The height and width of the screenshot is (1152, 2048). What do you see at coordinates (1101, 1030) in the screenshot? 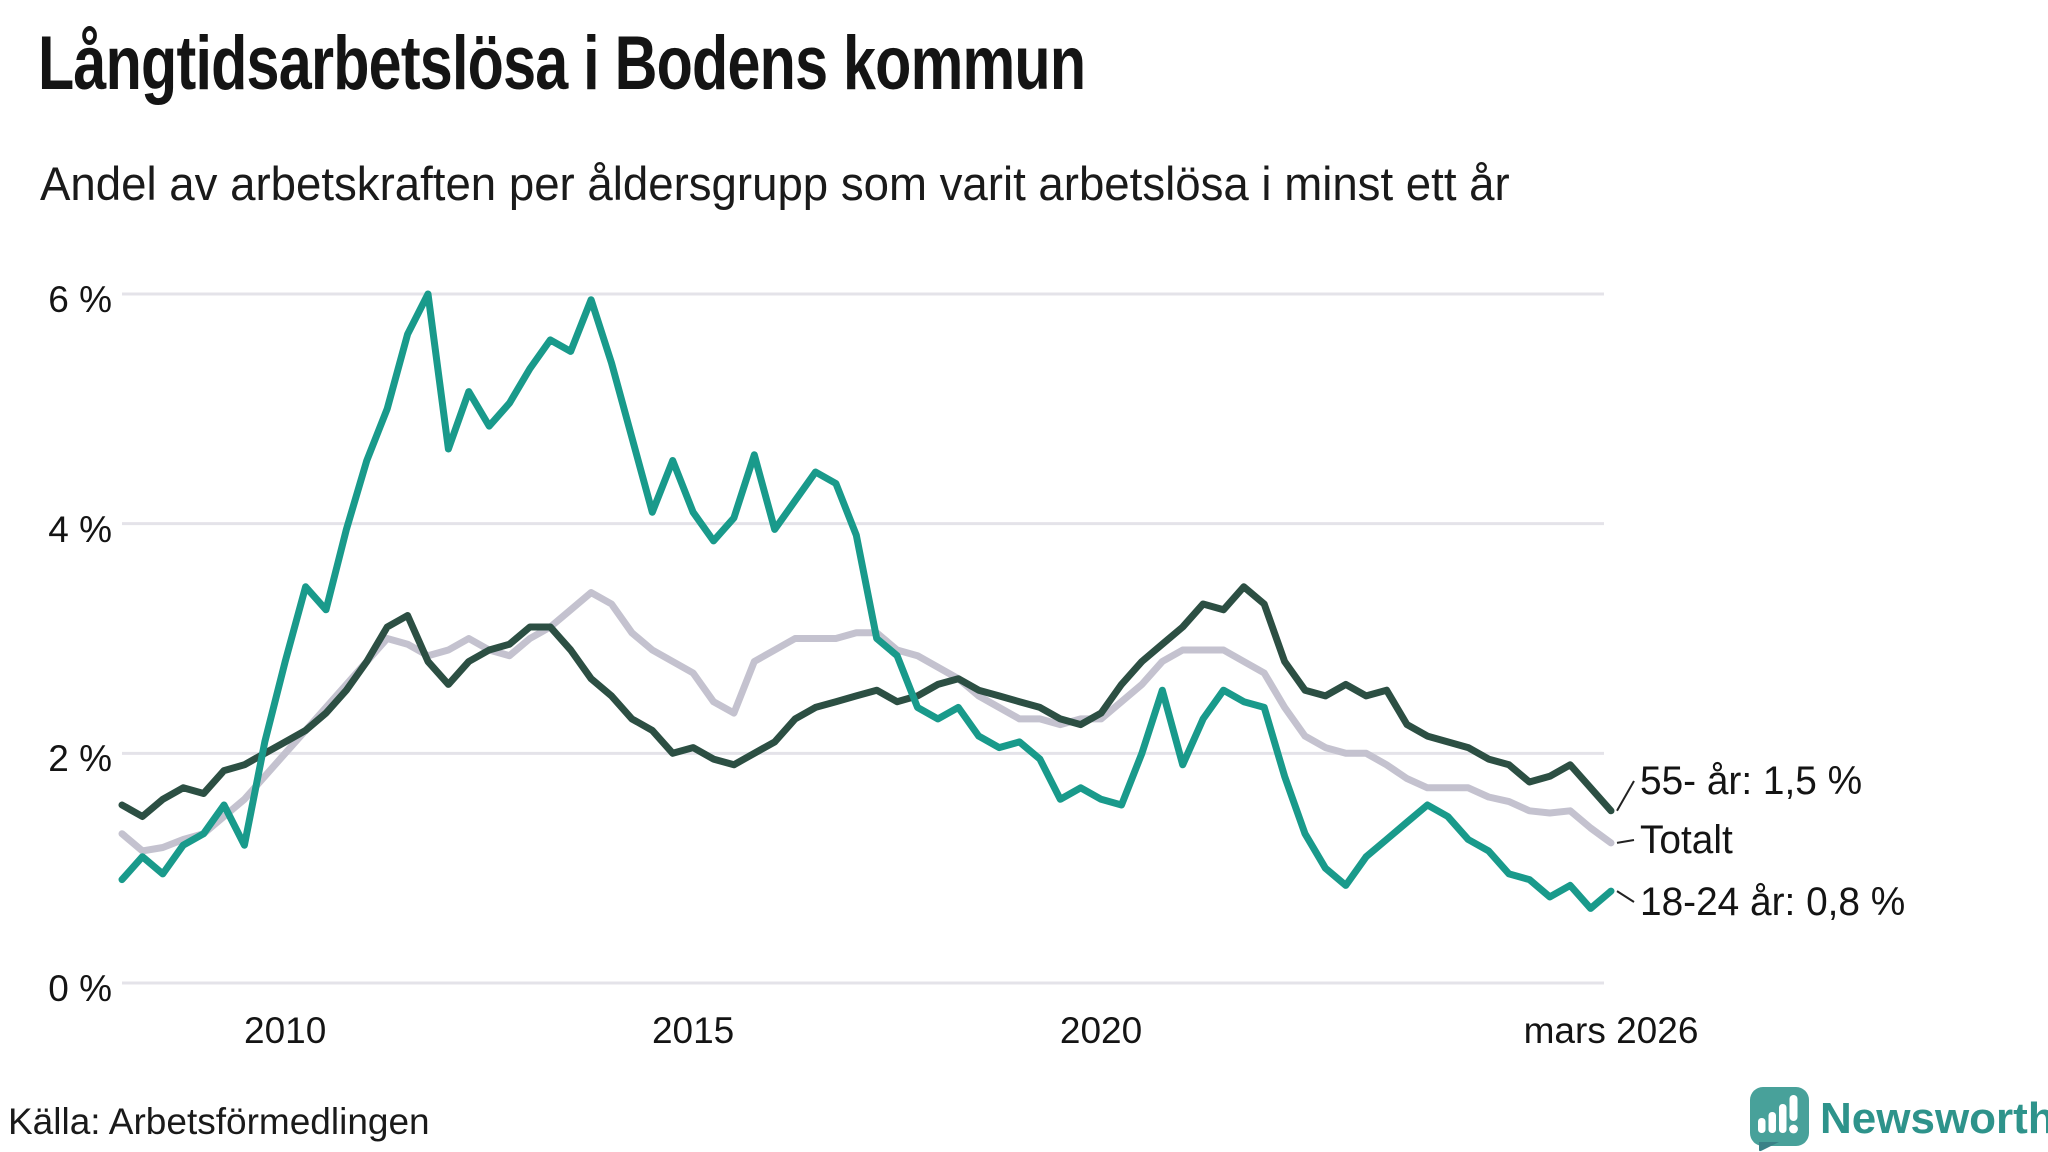
I see `x-axis-label-2020: 2020` at bounding box center [1101, 1030].